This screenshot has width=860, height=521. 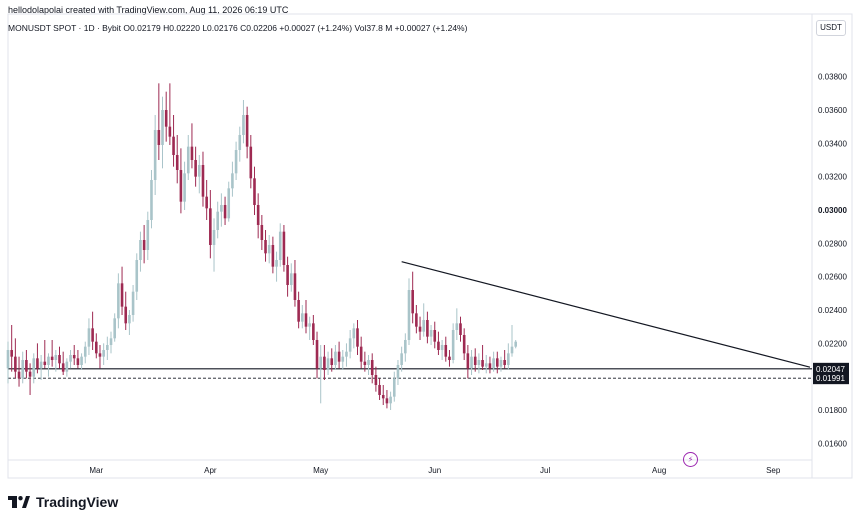 What do you see at coordinates (832, 210) in the screenshot?
I see `price-tick-label: 0.03000` at bounding box center [832, 210].